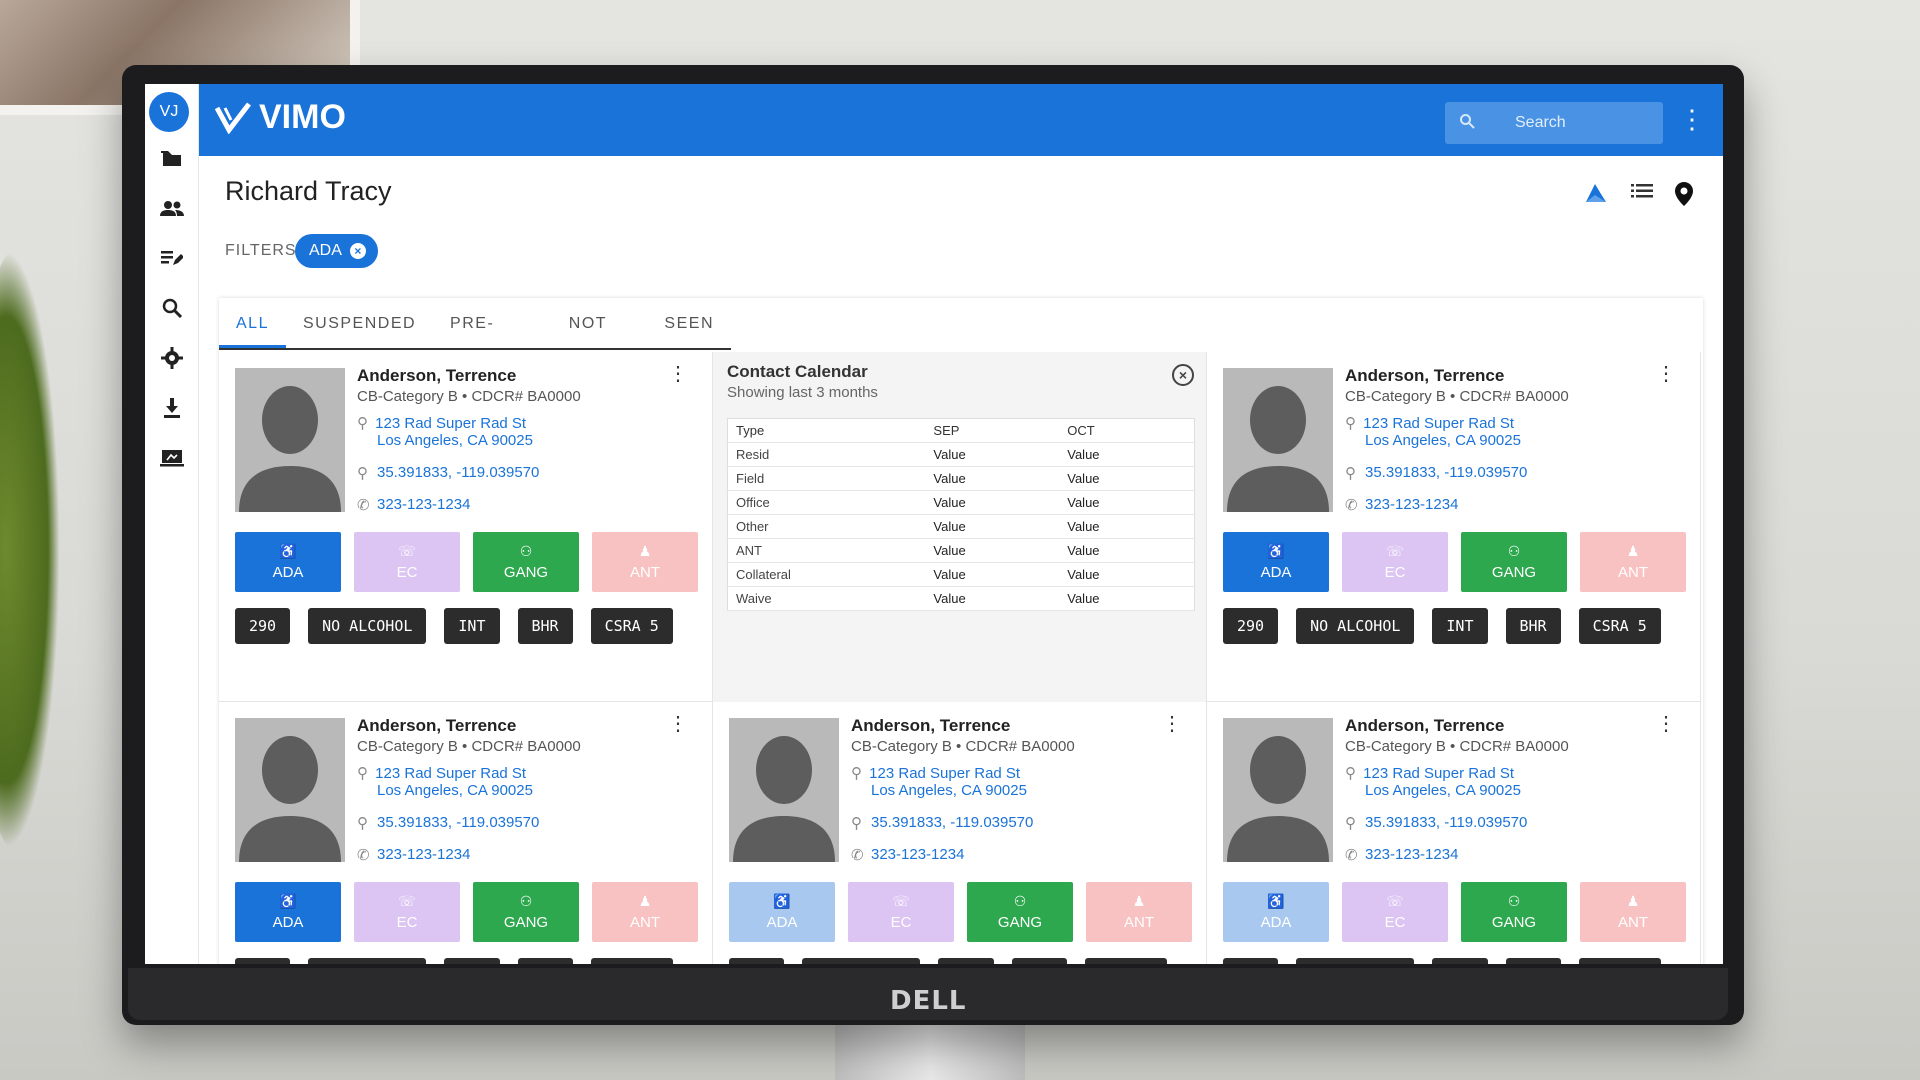 The height and width of the screenshot is (1080, 1920). Describe the element at coordinates (172, 358) in the screenshot. I see `gear-icon` at that location.